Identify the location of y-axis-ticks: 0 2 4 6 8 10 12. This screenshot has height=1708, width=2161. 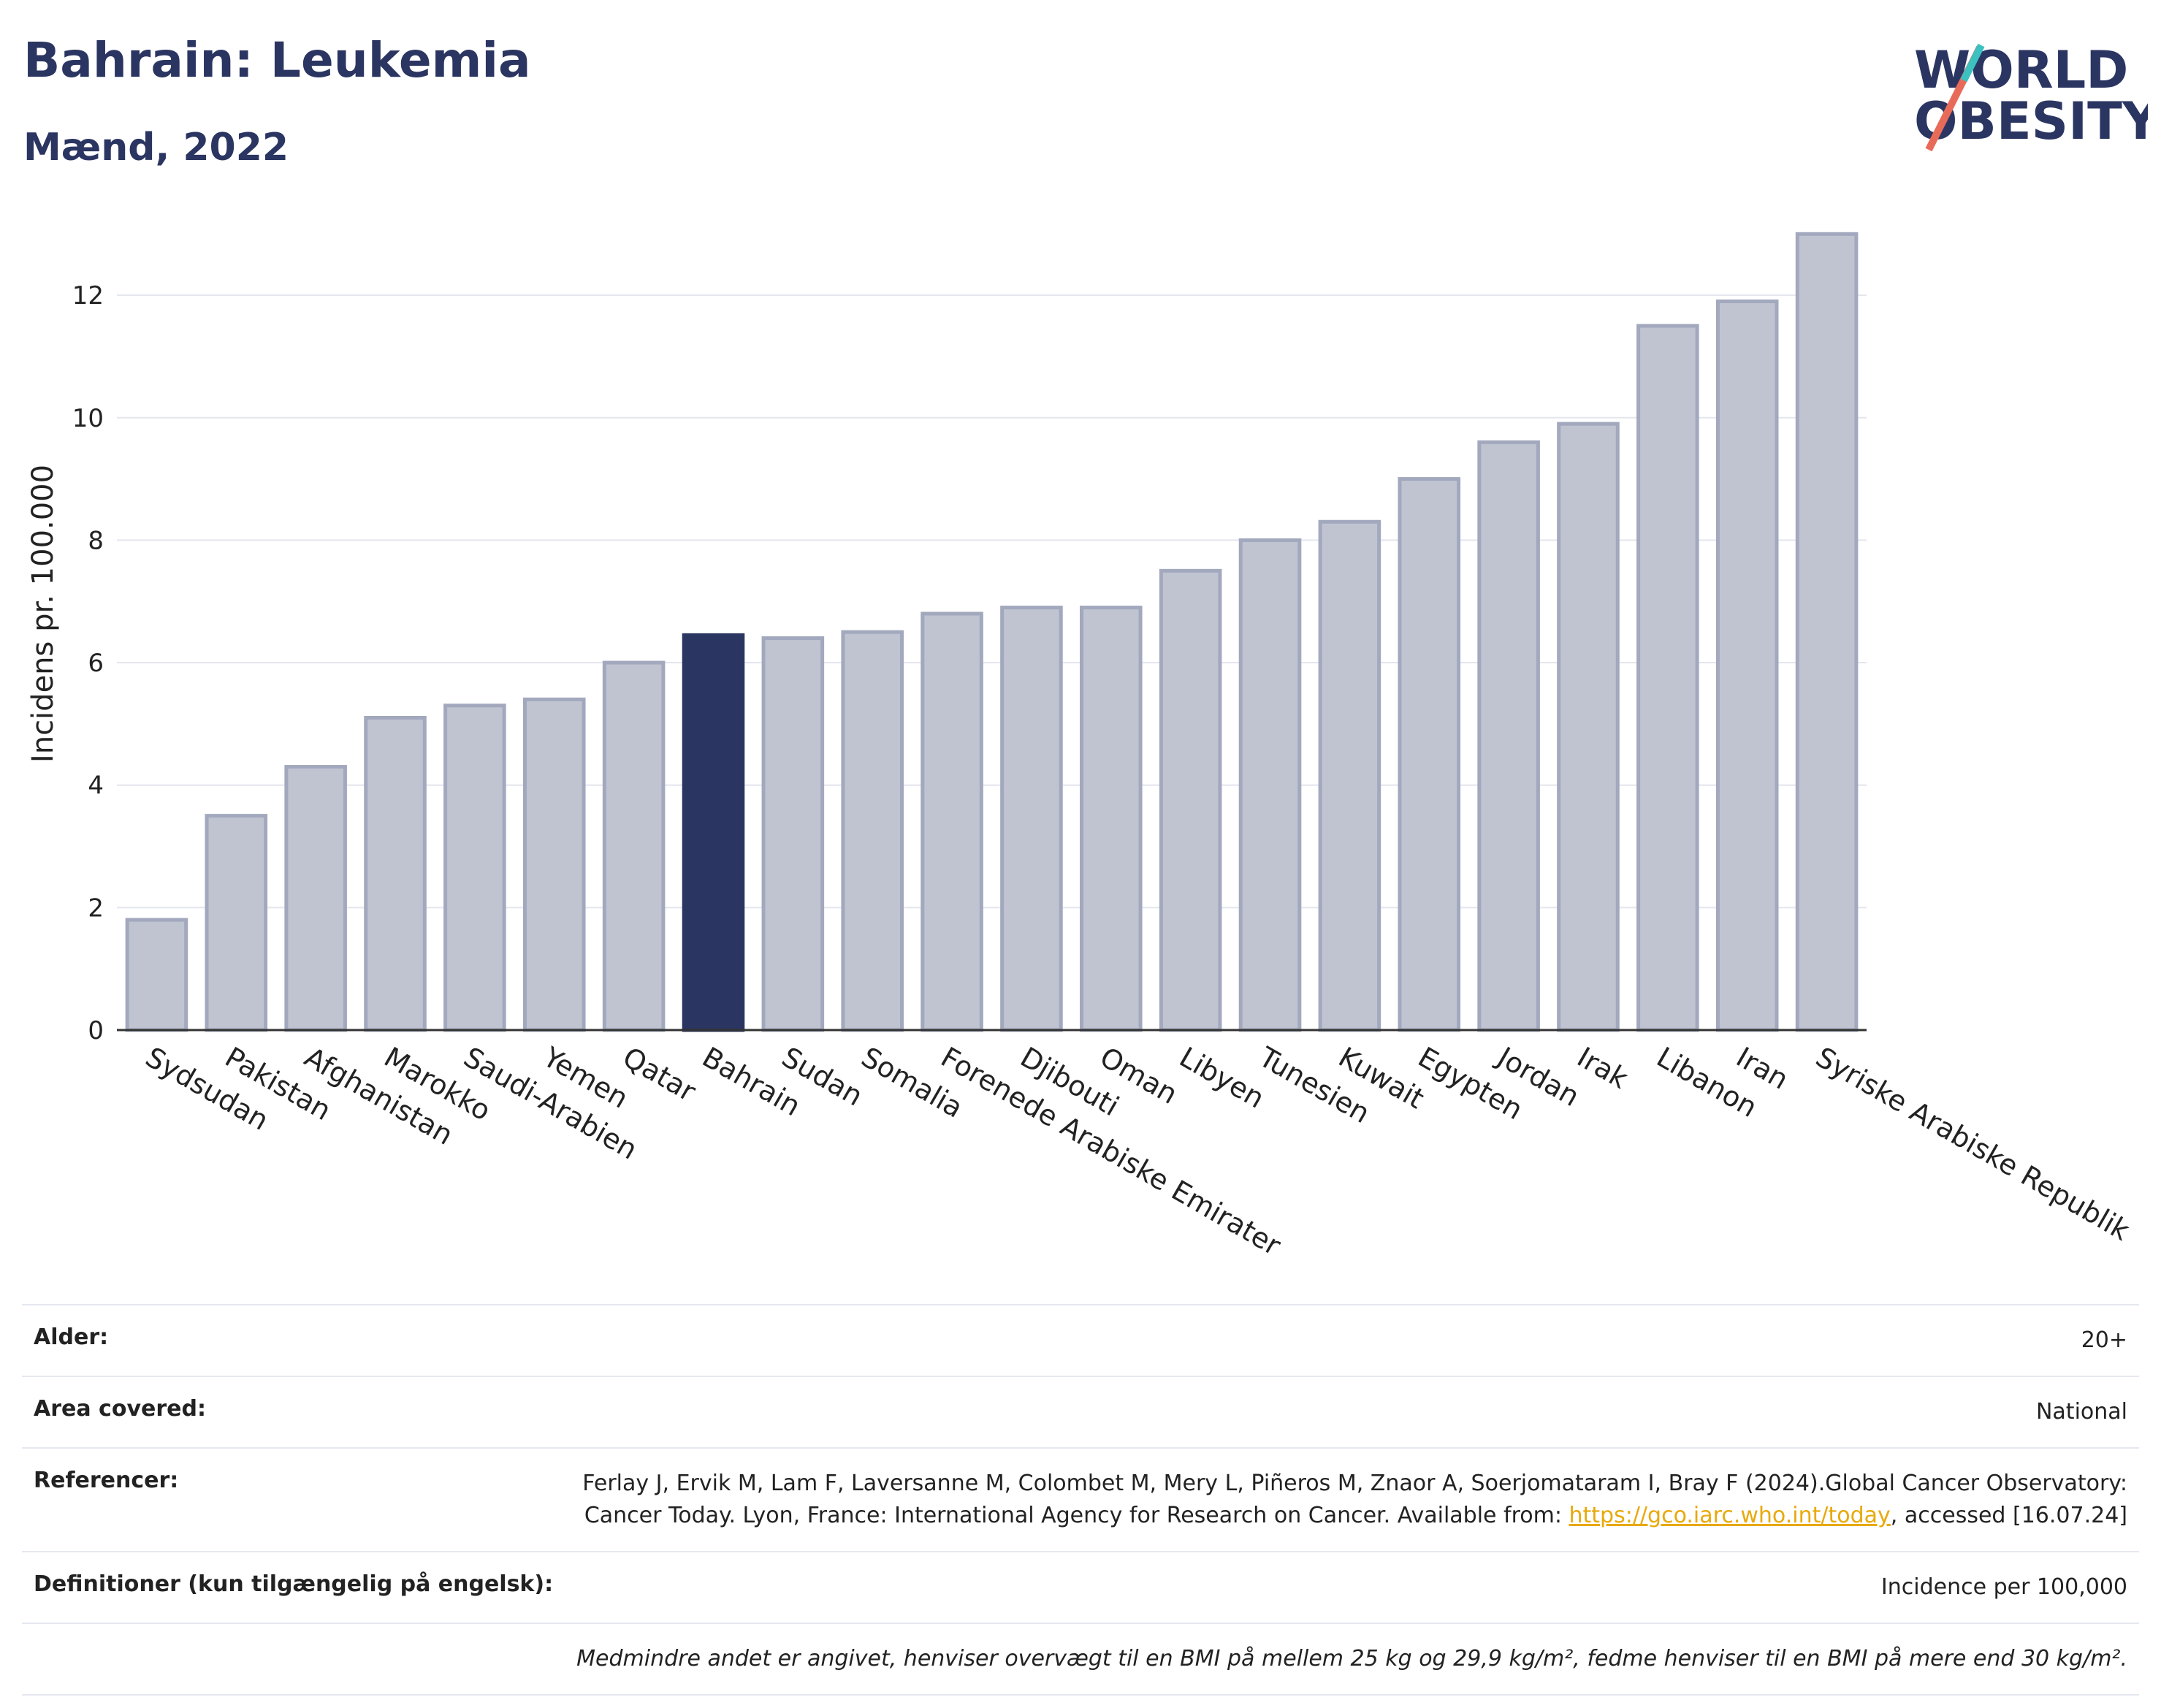
(88, 663).